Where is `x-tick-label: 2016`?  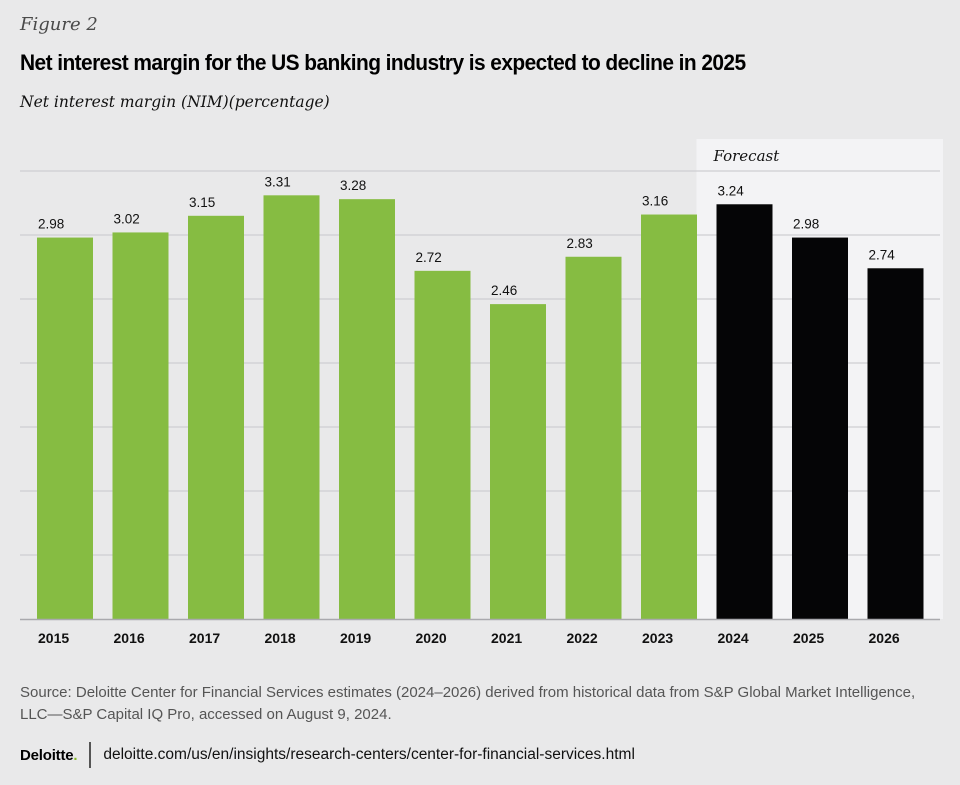 x-tick-label: 2016 is located at coordinates (129, 638).